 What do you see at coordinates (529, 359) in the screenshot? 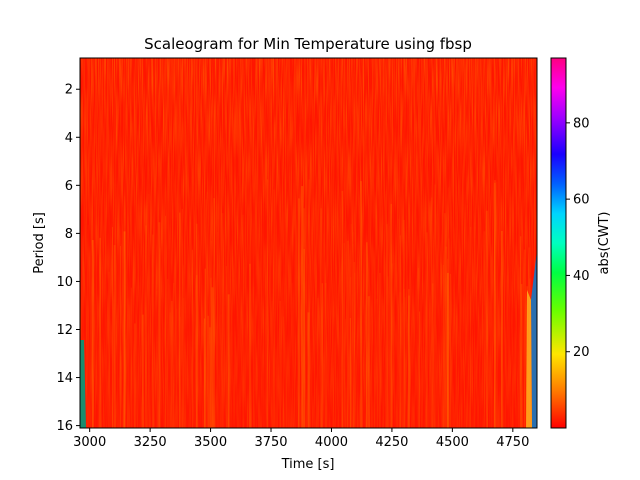
I see `right-edge-warm` at bounding box center [529, 359].